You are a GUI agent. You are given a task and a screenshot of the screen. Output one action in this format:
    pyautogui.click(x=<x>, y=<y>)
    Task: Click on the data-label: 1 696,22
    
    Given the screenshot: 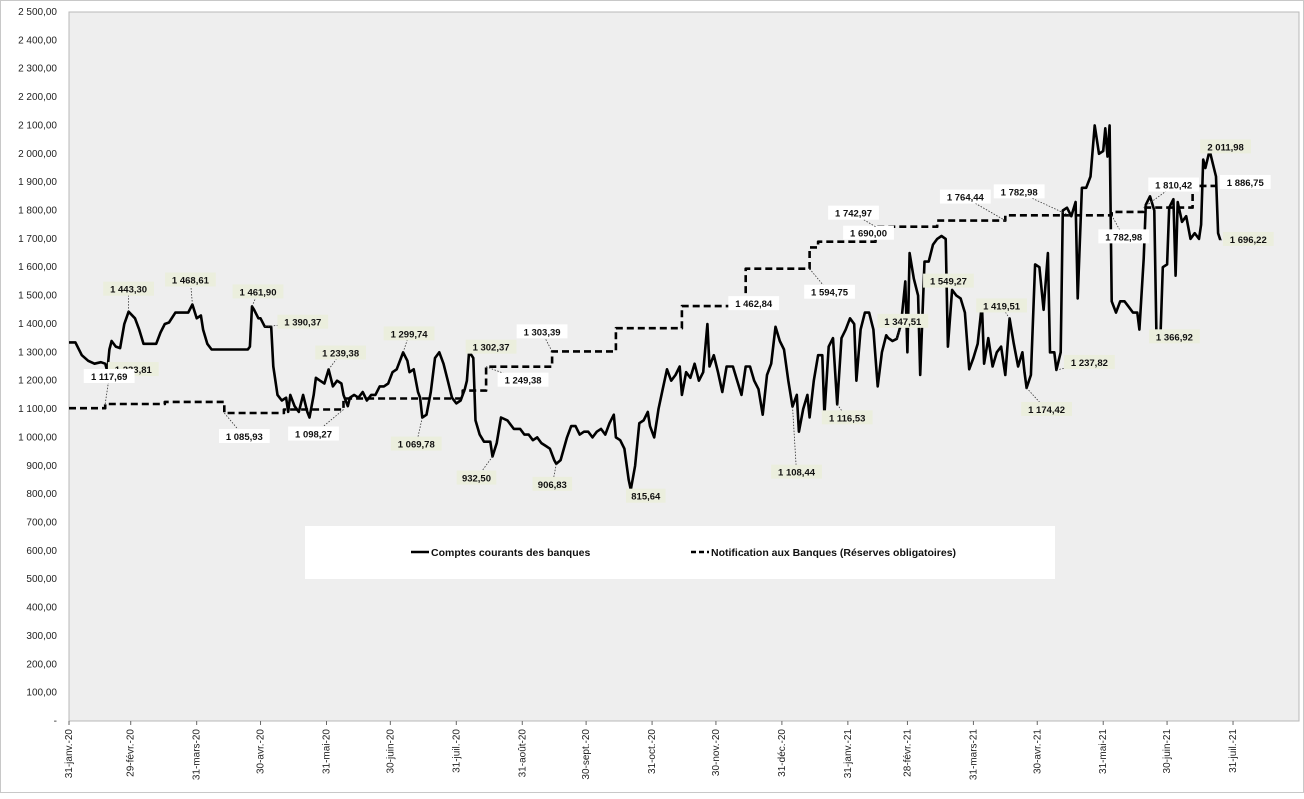 What is the action you would take?
    pyautogui.click(x=1248, y=240)
    